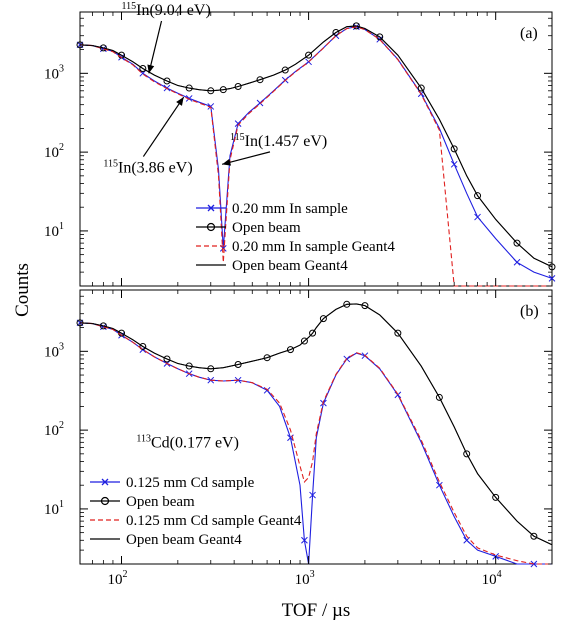 Image resolution: width=565 pixels, height=631 pixels. Describe the element at coordinates (214, 521) in the screenshot. I see `legend-label: 0.125 mm Cd sample Geant4` at that location.